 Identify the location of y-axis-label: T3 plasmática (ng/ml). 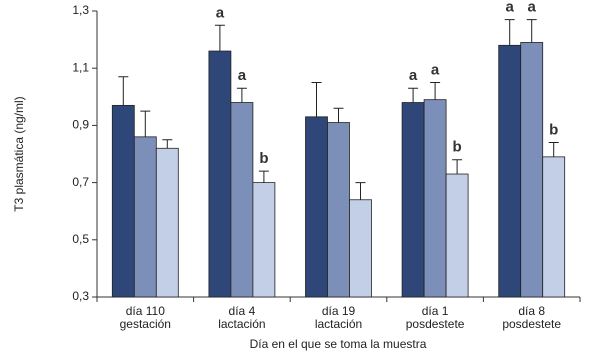
(19, 153).